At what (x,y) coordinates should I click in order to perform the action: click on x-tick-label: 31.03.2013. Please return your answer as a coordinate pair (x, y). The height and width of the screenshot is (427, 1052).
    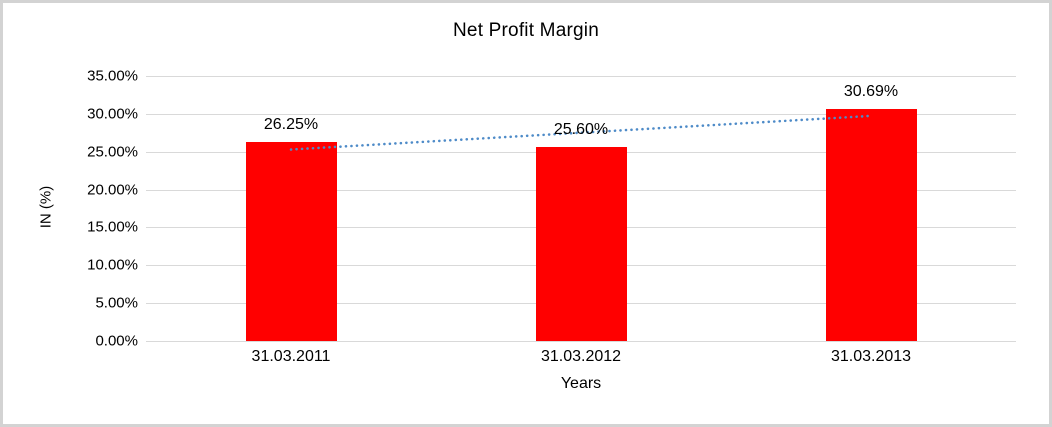
    Looking at the image, I should click on (871, 356).